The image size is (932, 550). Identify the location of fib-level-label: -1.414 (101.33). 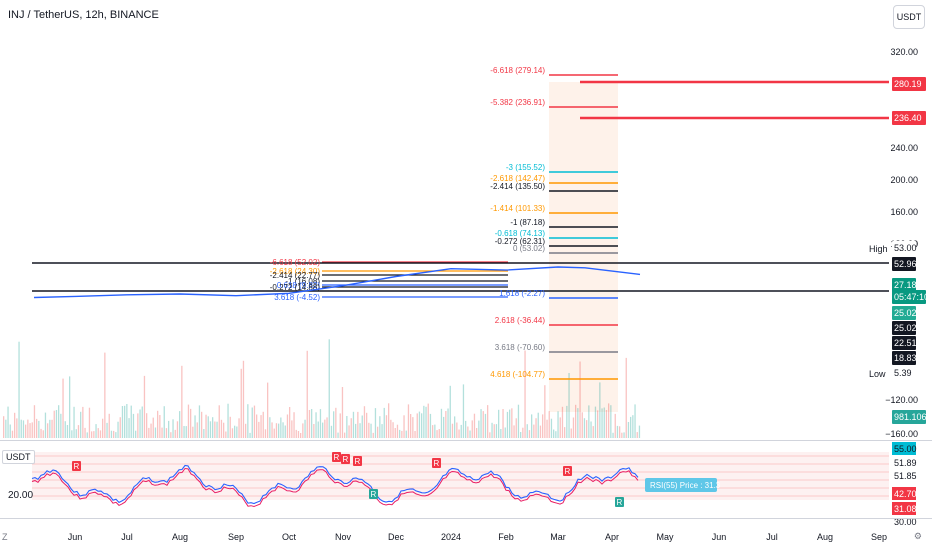
(517, 208).